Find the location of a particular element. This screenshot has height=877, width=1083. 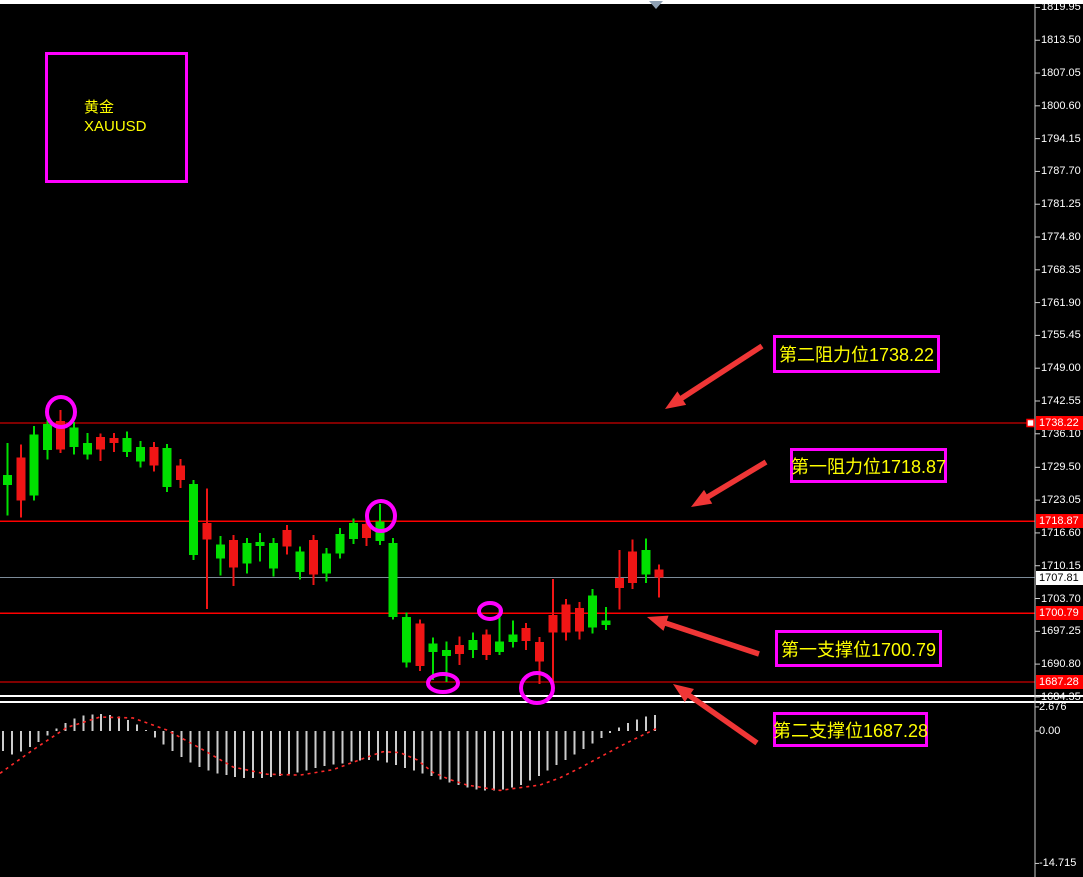

annotation-support-2-label: 第二支撑位1687.28 is located at coordinates (850, 730).